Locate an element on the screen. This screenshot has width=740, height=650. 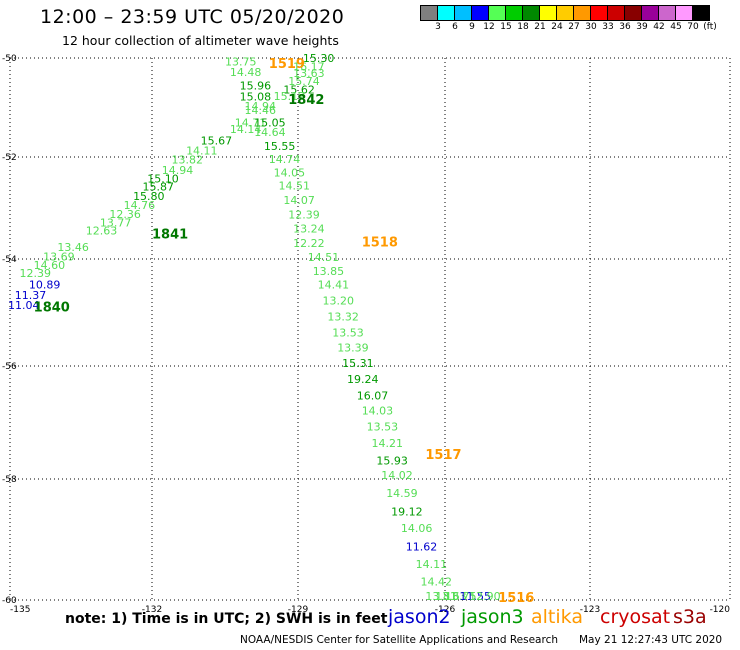
wave-height-label: 14.42 is located at coordinates (437, 581).